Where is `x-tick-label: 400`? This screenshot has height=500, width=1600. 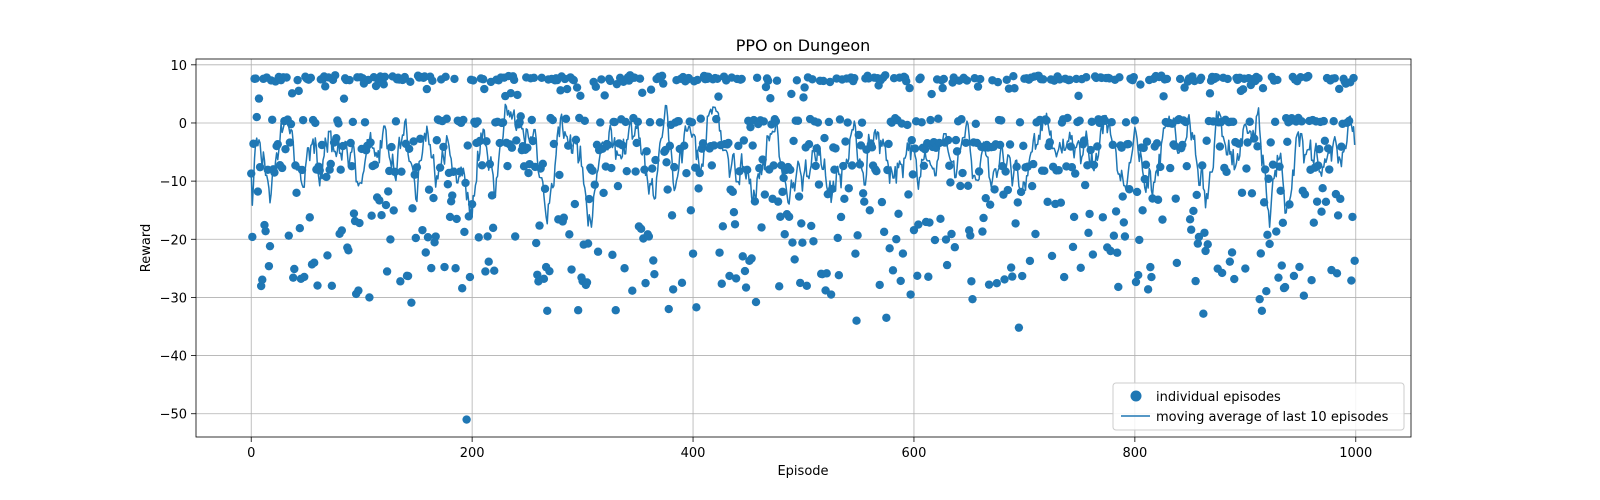 x-tick-label: 400 is located at coordinates (693, 453).